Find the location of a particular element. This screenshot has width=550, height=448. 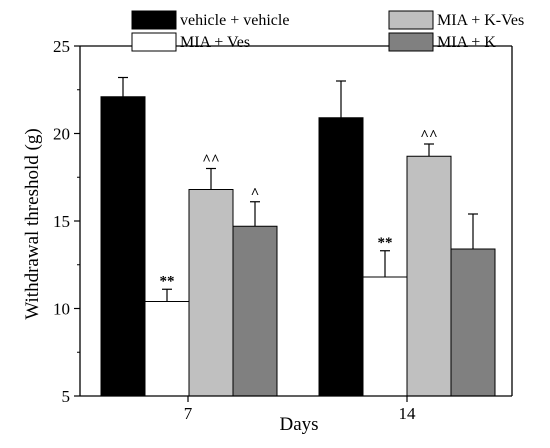

y-tick-label: 25 is located at coordinates (61, 46).